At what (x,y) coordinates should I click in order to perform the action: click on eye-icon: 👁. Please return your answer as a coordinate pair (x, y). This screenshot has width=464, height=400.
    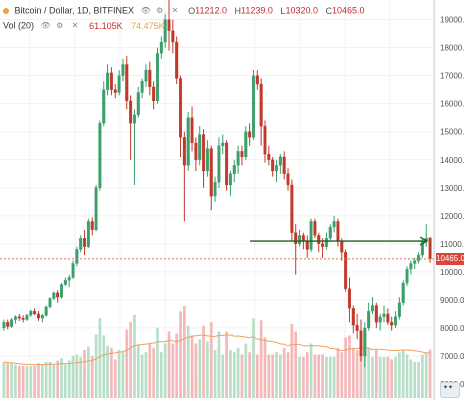
    Looking at the image, I should click on (145, 11).